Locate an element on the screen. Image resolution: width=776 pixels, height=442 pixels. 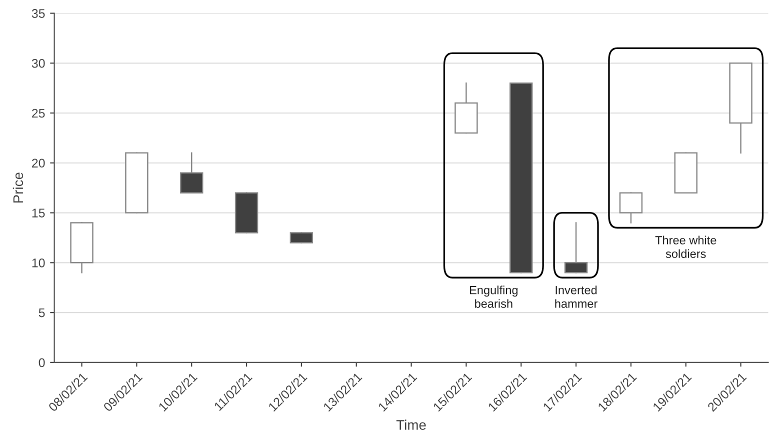
y-tick-label: 35 is located at coordinates (38, 13).